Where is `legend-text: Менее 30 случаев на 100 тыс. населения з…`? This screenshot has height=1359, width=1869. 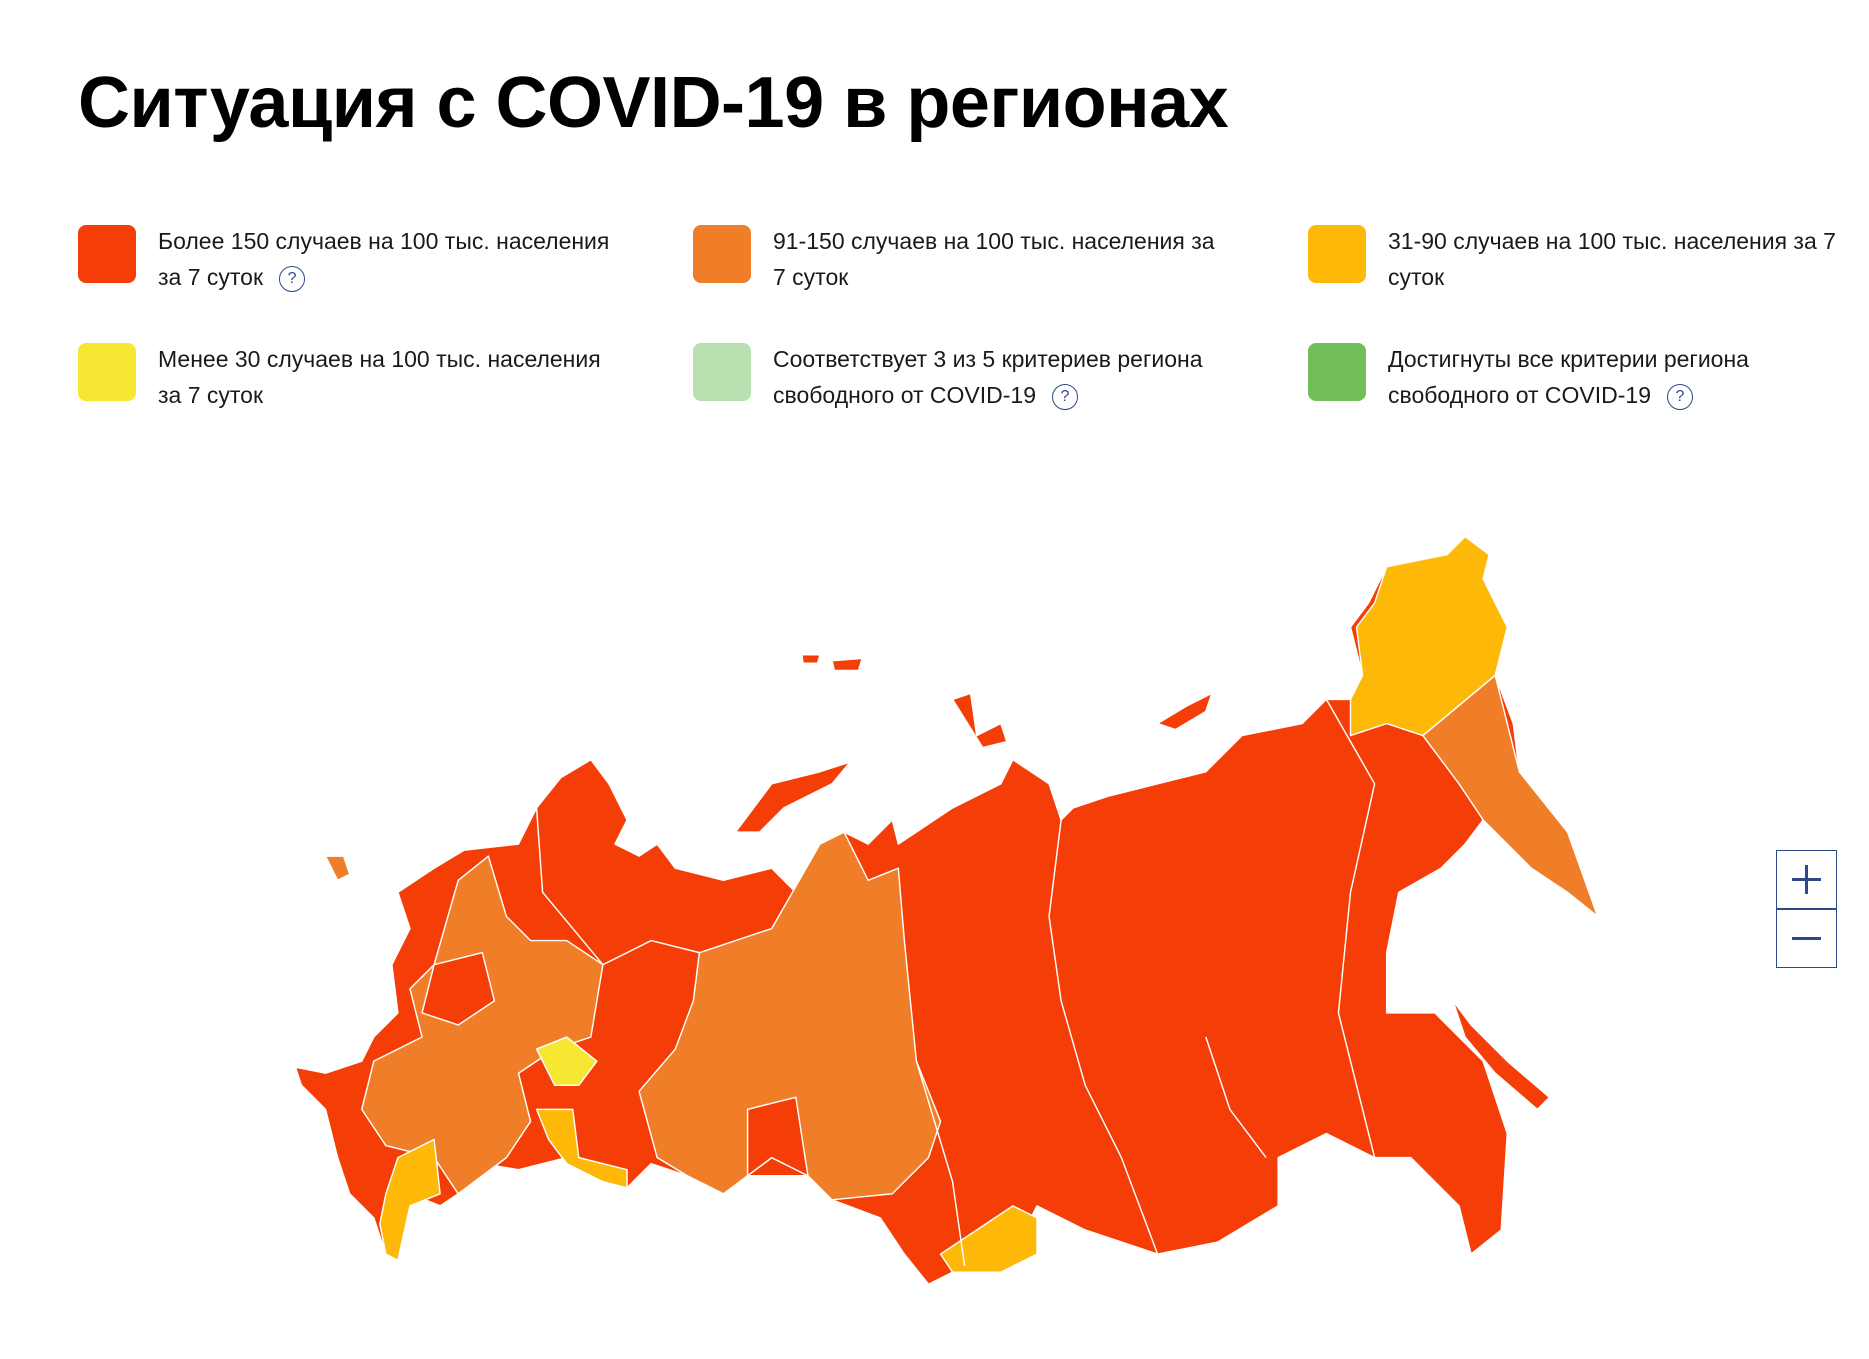 legend-text: Менее 30 случаев на 100 тыс. населения з… is located at coordinates (379, 377).